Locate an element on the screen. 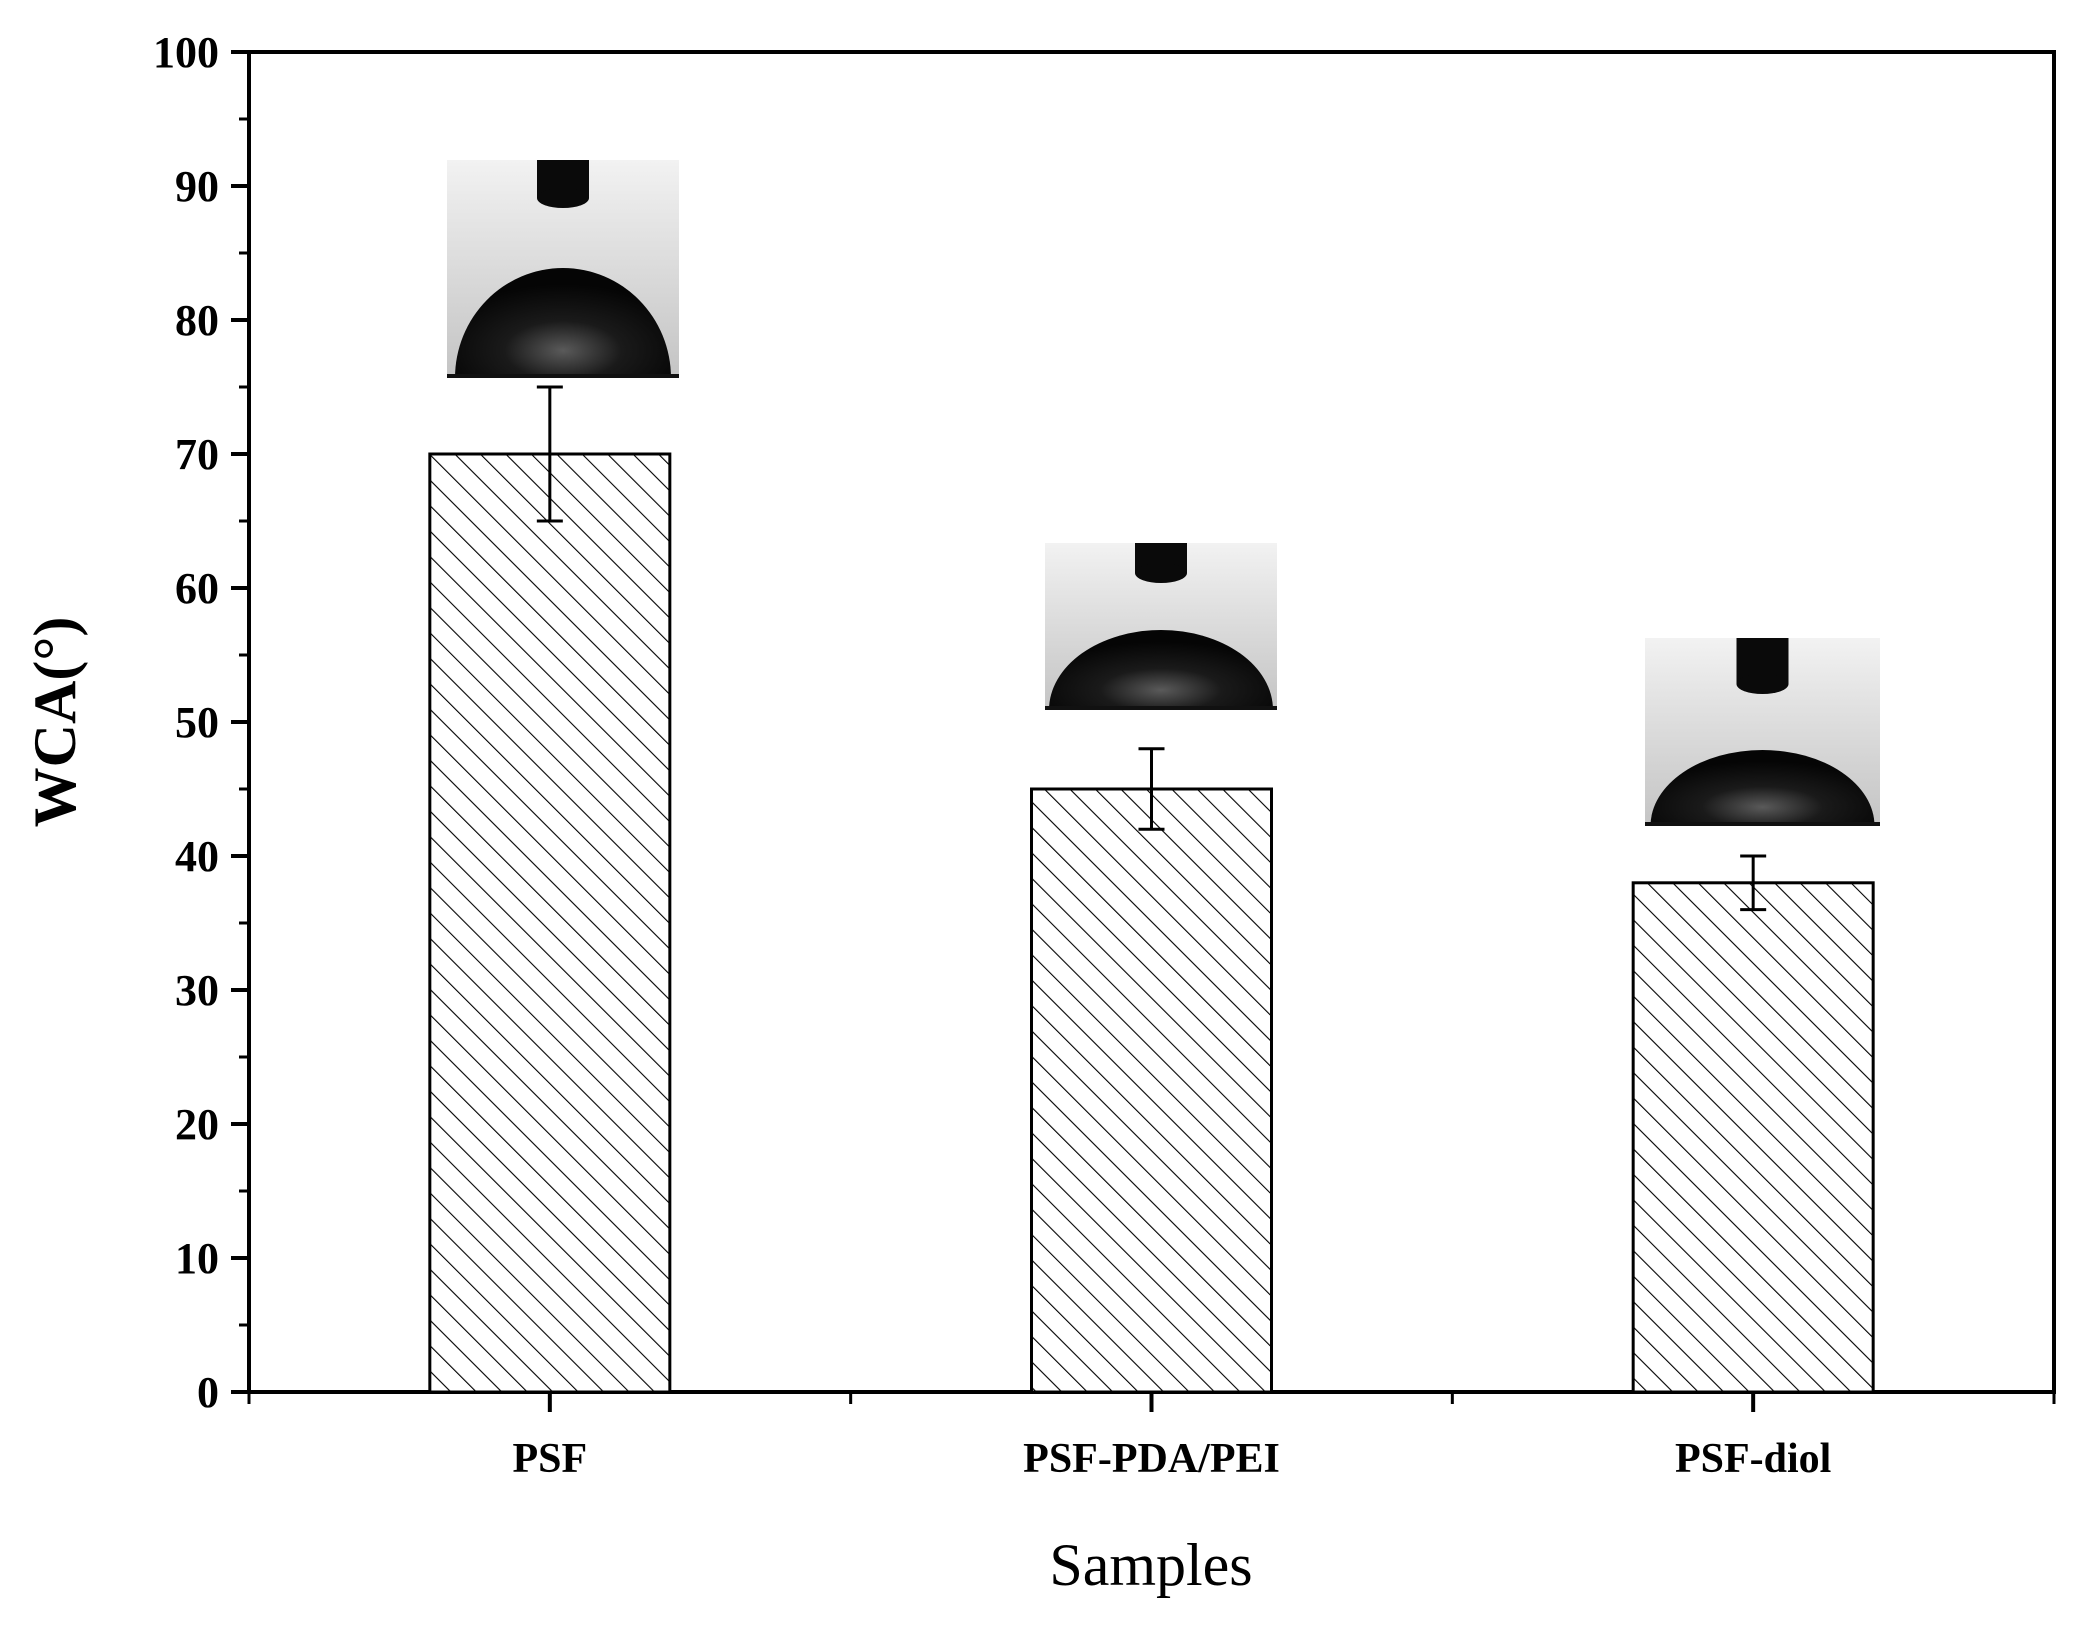 Image resolution: width=2073 pixels, height=1630 pixels. y-tick-label: 30 is located at coordinates (197, 990).